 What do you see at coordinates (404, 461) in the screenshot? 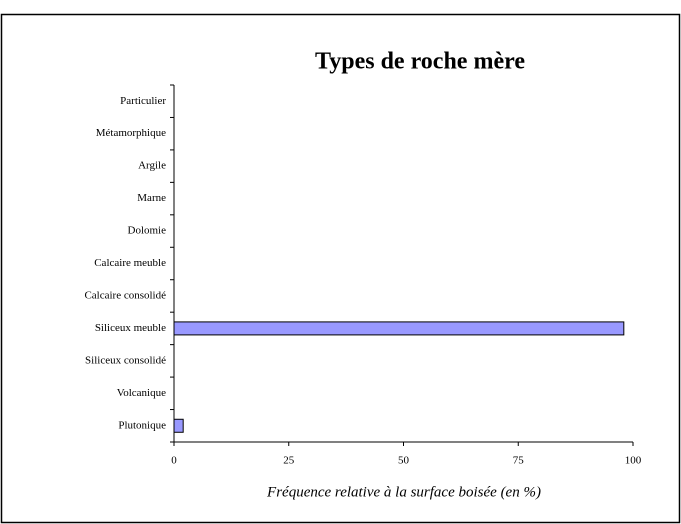
I see `x-tick-label: 50` at bounding box center [404, 461].